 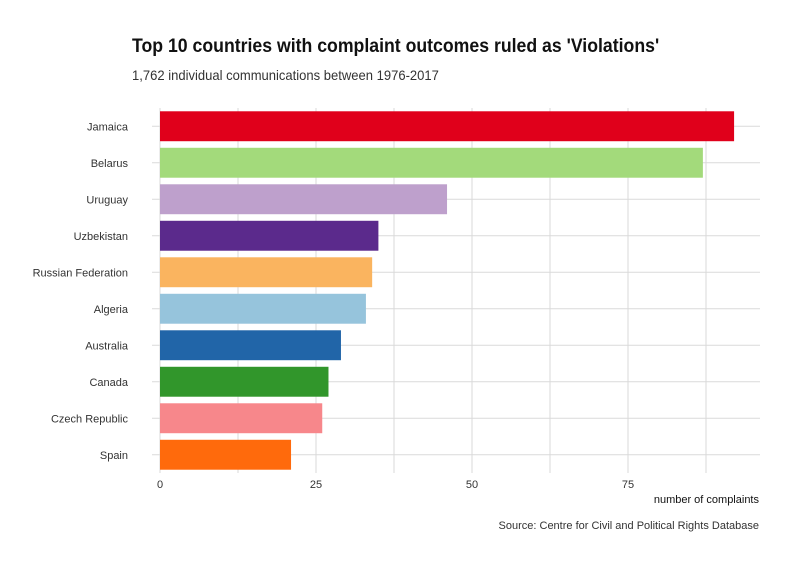 What do you see at coordinates (110, 164) in the screenshot?
I see `category-label: Belarus` at bounding box center [110, 164].